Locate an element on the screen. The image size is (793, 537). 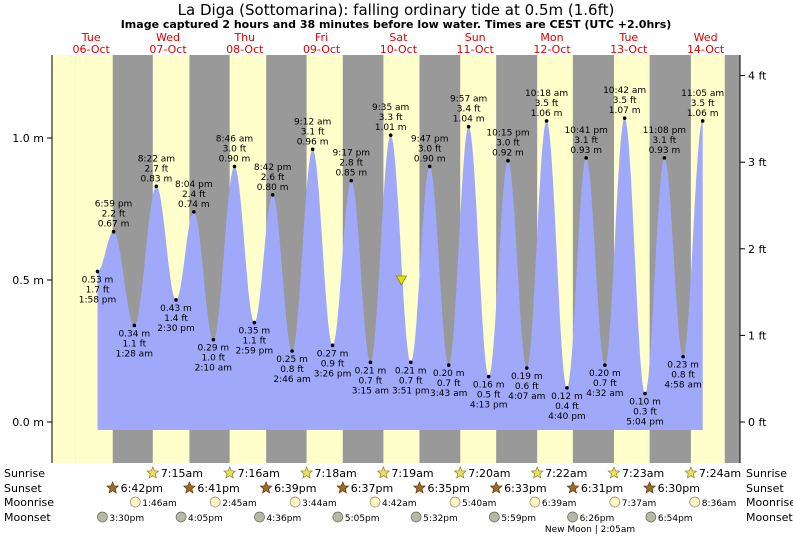
tide-height-m: 0.29 m is located at coordinates (214, 349).